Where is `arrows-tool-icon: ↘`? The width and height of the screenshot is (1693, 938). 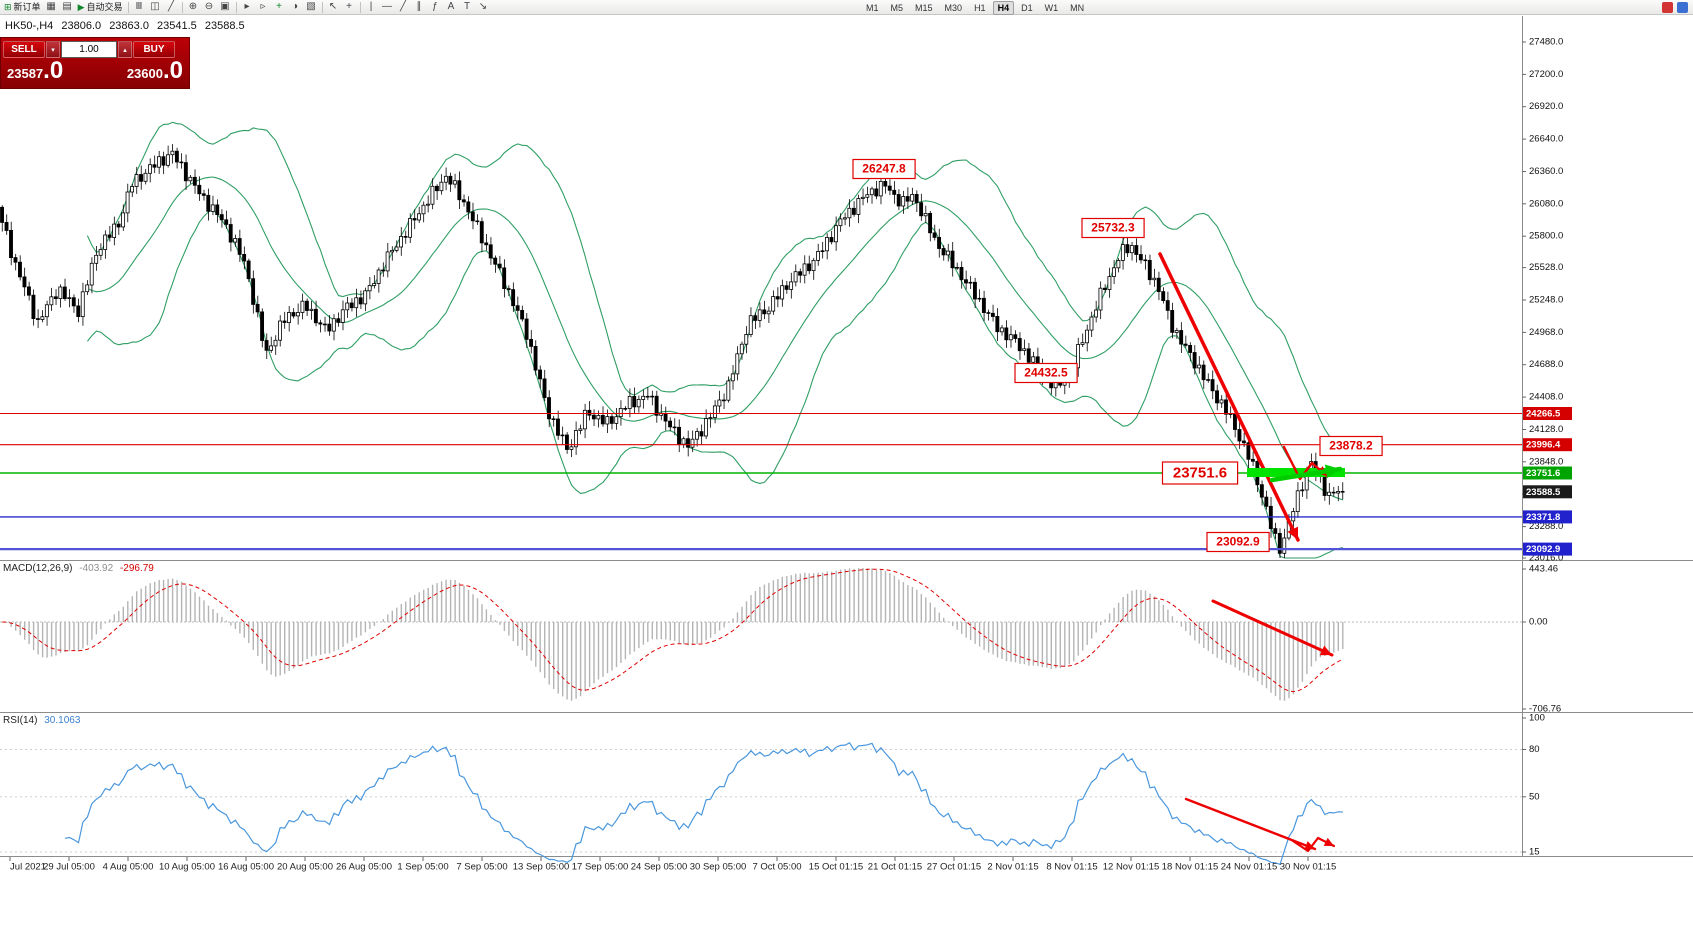
arrows-tool-icon: ↘ is located at coordinates (483, 6).